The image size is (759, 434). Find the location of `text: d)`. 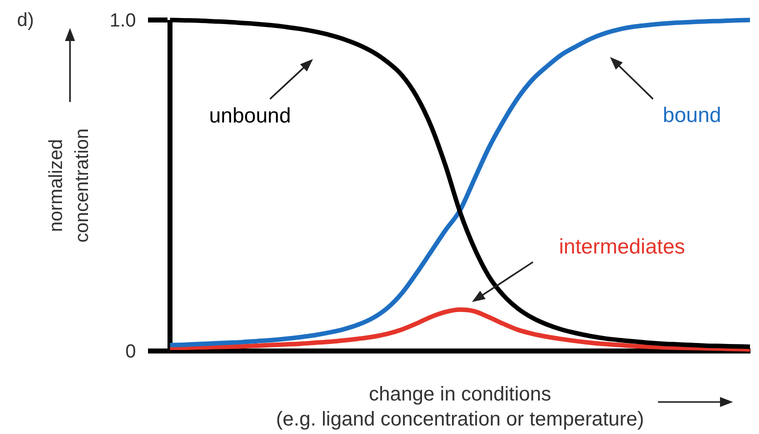

text: d) is located at coordinates (25, 21).